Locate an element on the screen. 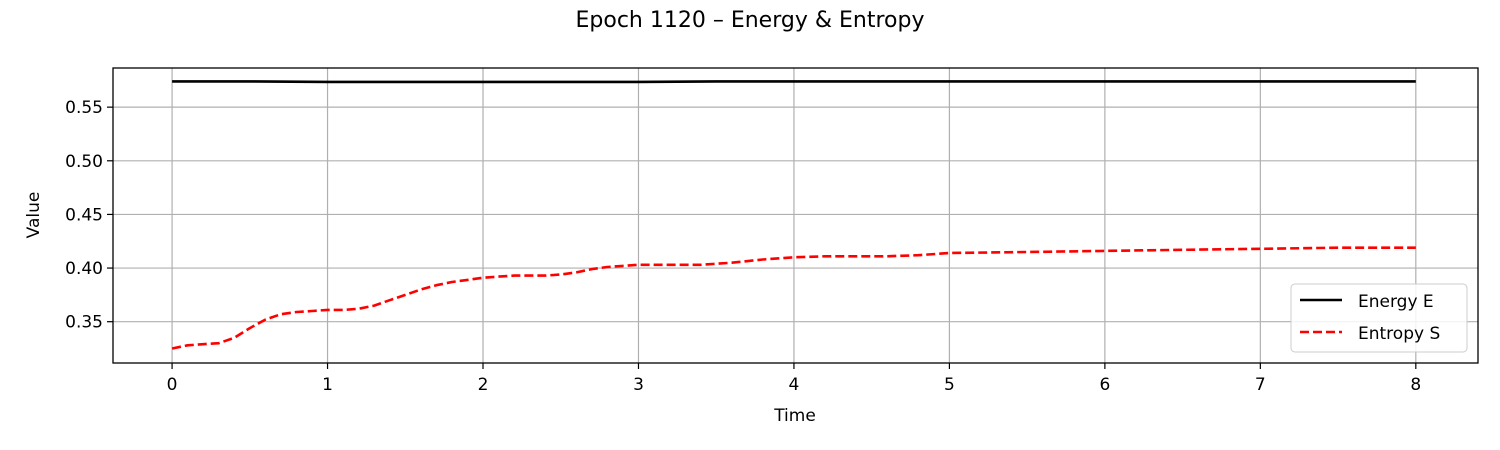 This screenshot has width=1500, height=450. x-tick-label: 0 is located at coordinates (172, 385).